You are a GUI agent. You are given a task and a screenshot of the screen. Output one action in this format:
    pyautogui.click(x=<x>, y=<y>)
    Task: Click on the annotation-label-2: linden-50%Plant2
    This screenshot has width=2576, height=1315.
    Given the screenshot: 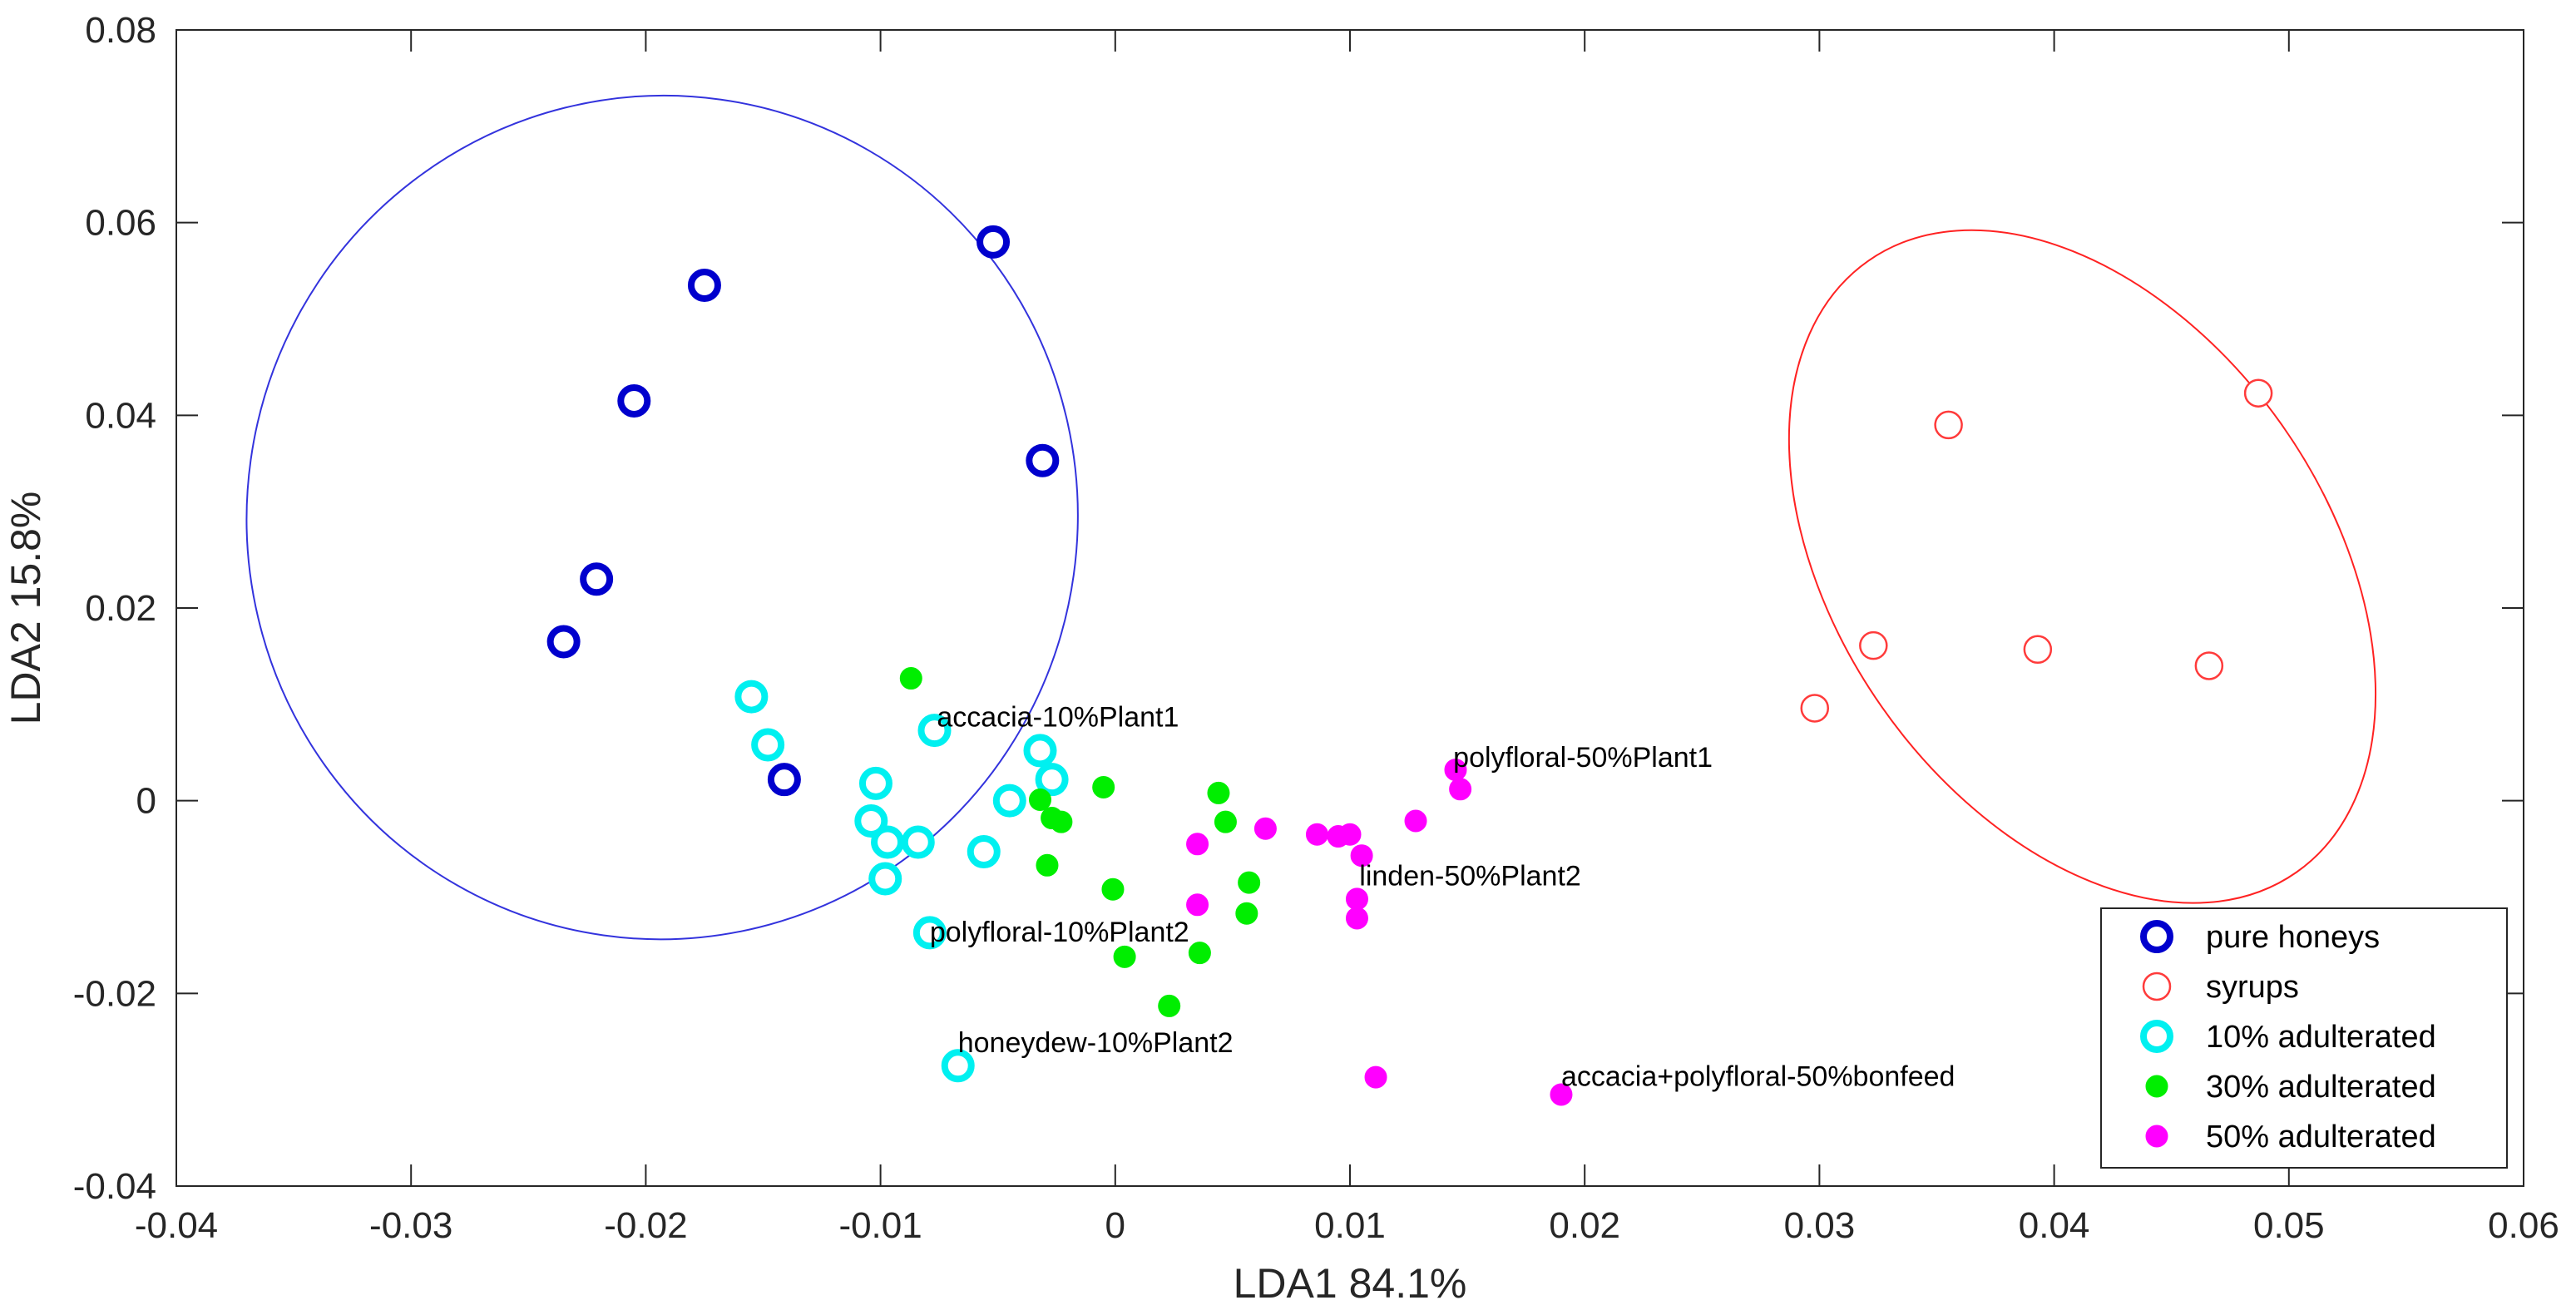 What is the action you would take?
    pyautogui.click(x=1470, y=876)
    